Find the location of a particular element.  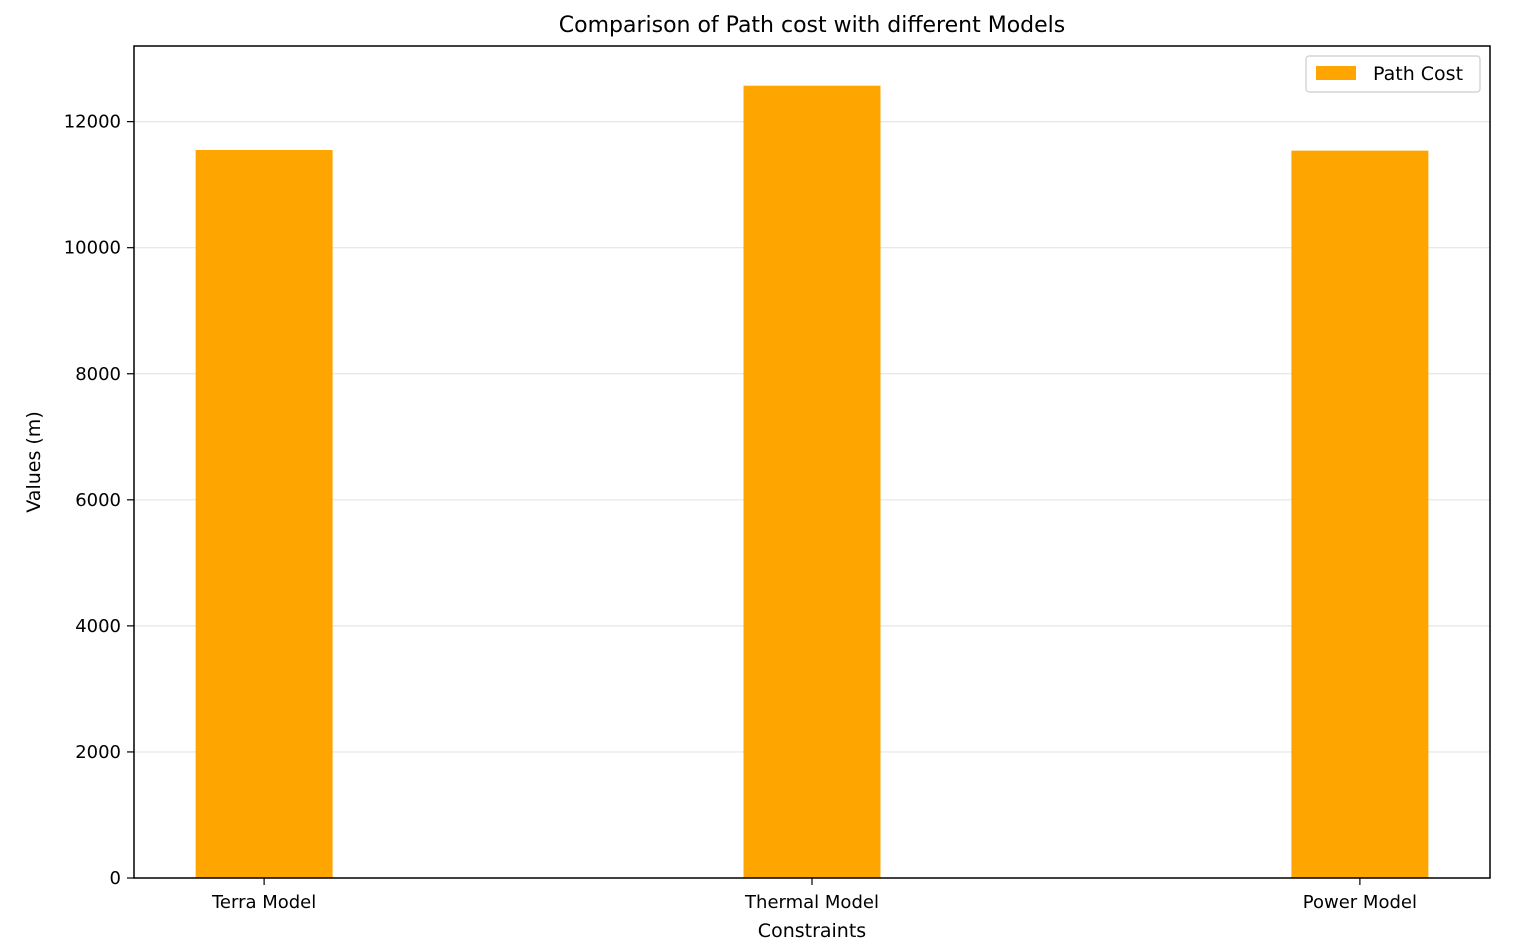

y-tick-label: 6000 is located at coordinates (98, 500).